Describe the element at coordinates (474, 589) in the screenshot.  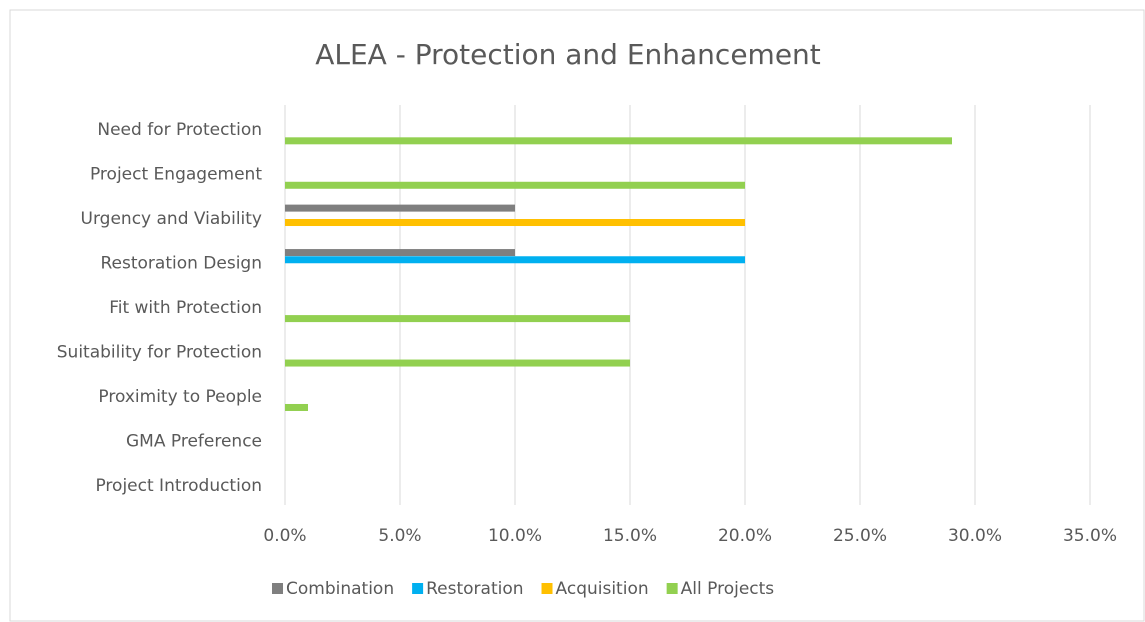
I see `legend-label: Restoration` at that location.